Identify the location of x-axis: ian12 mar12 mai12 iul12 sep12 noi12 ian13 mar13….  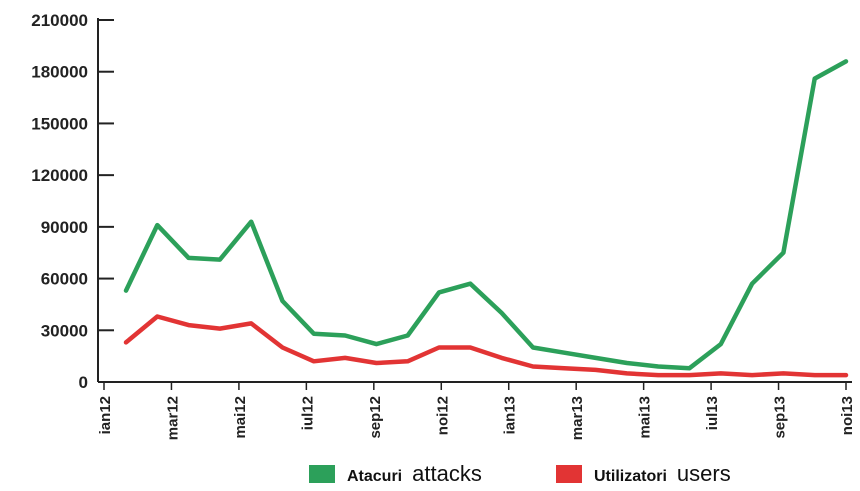
(476, 410).